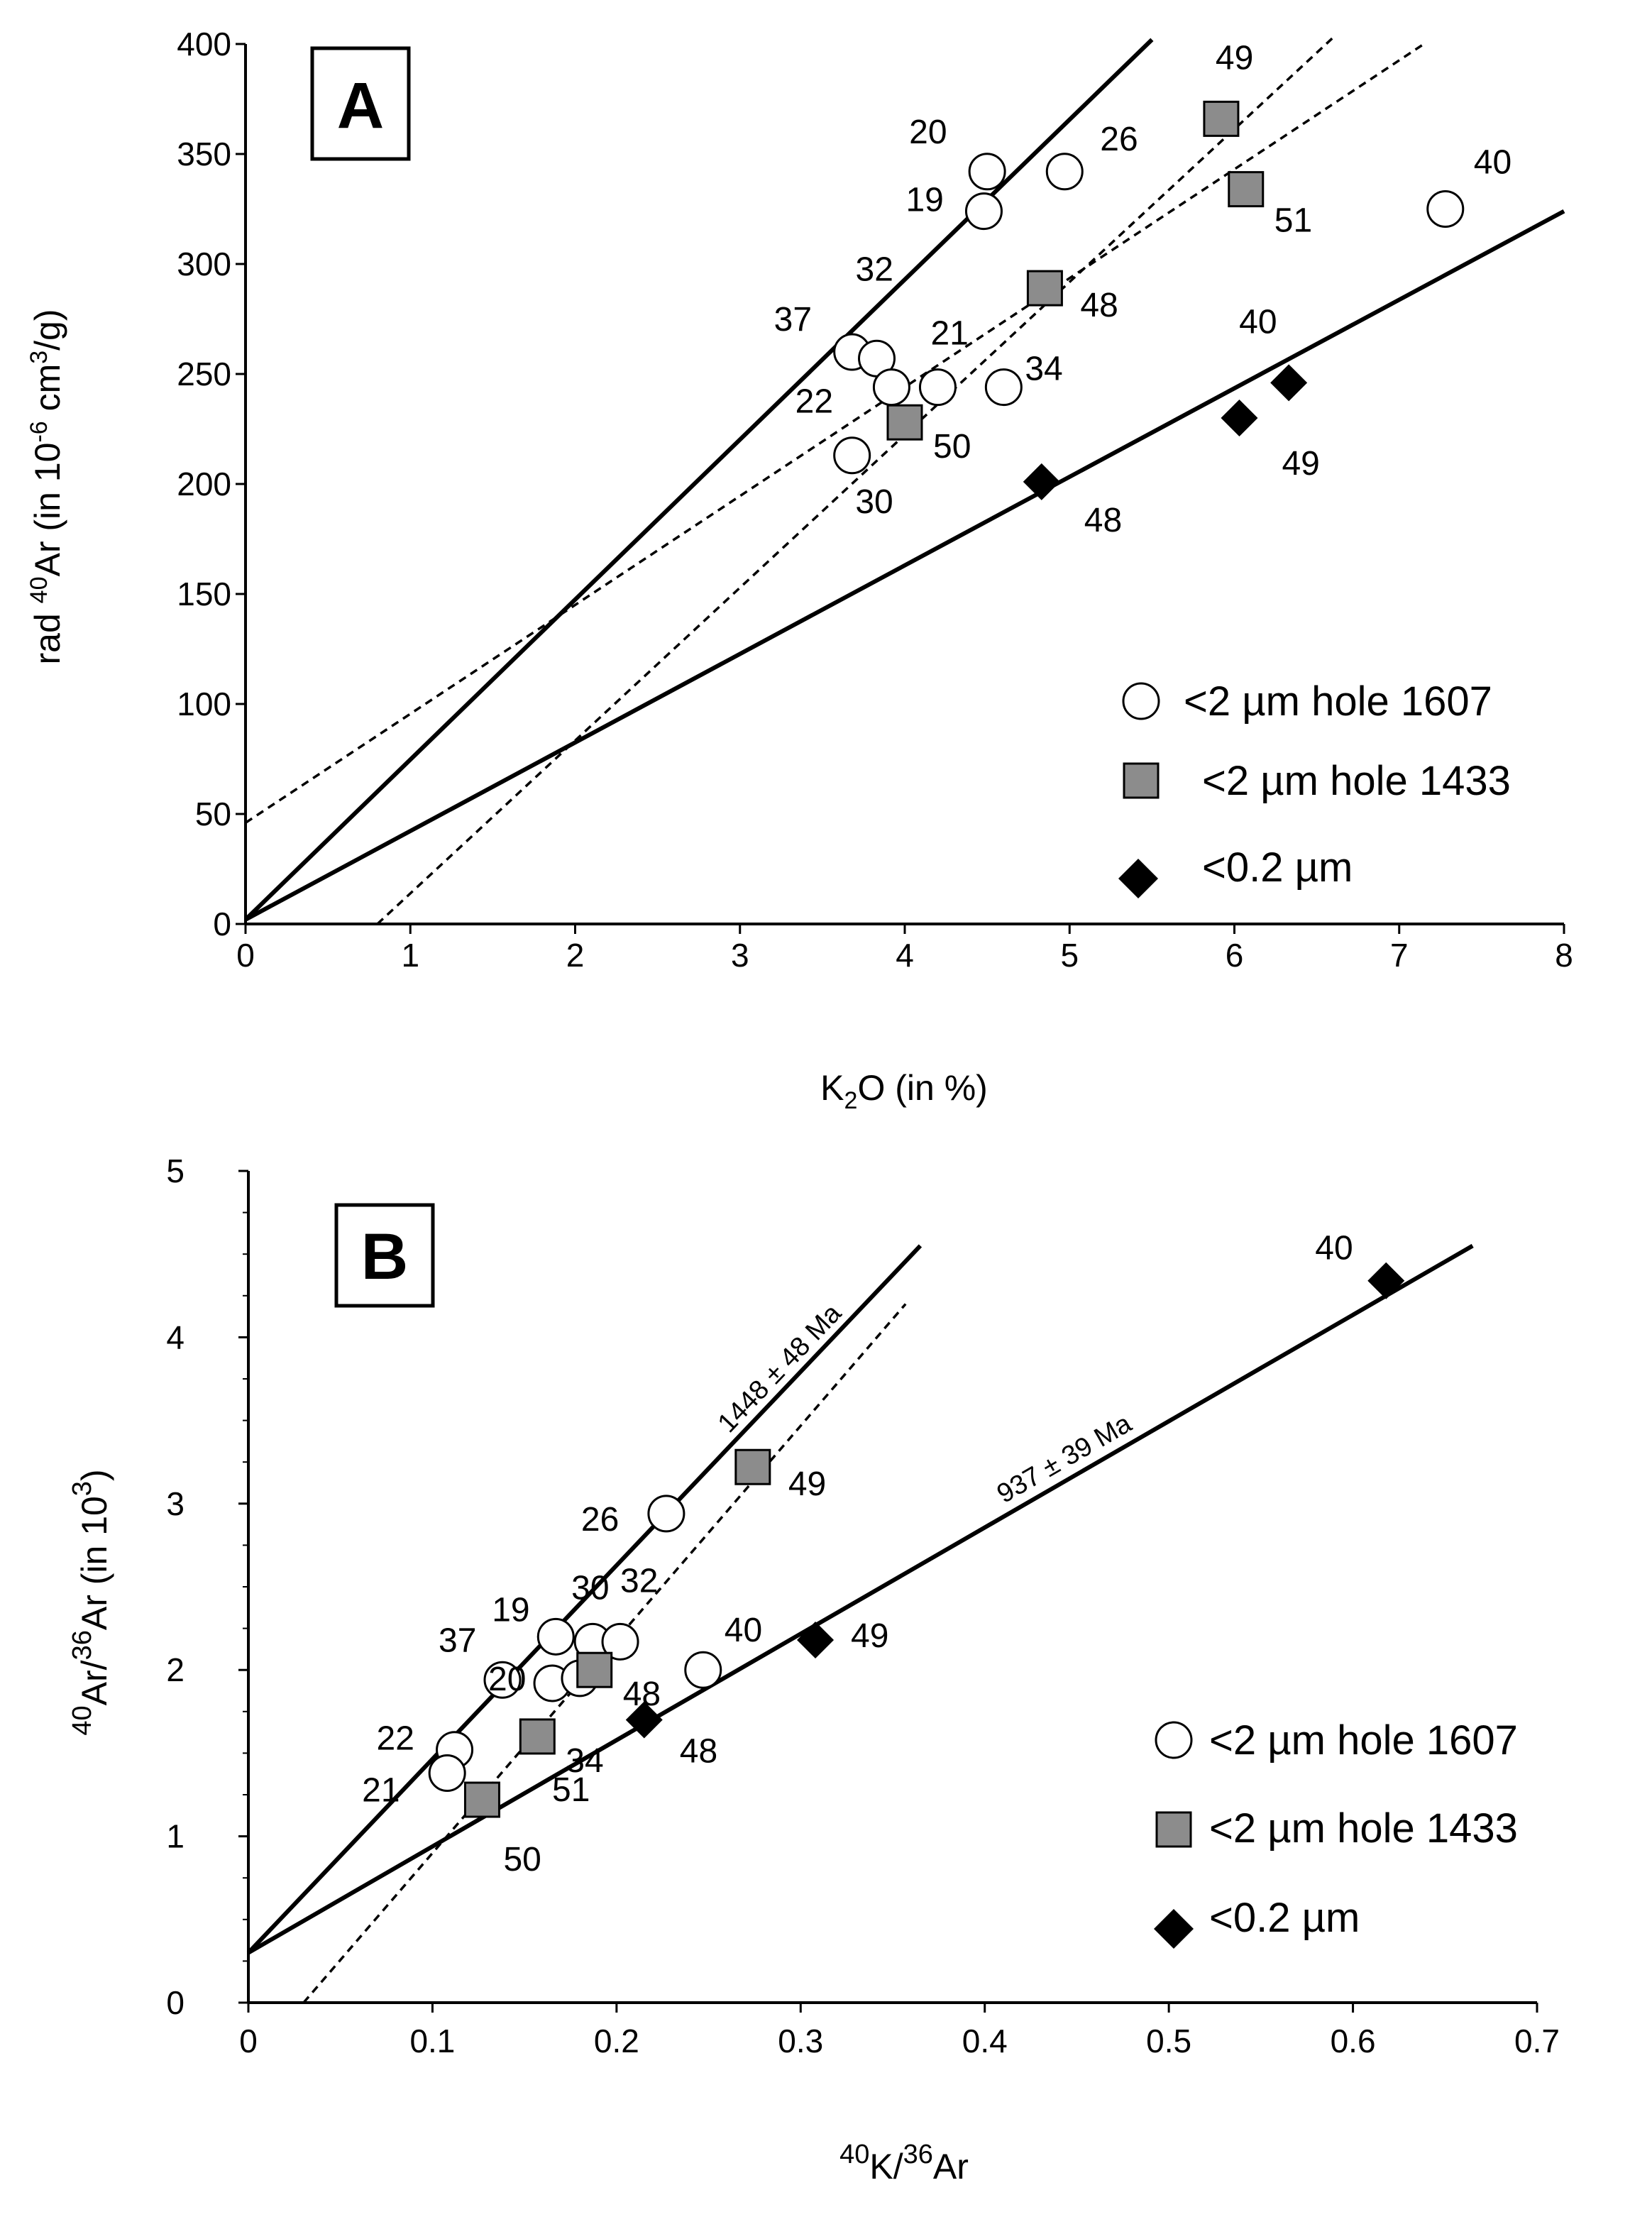 The width and height of the screenshot is (1652, 2234). I want to click on panel-a-letter-box, so click(361, 103).